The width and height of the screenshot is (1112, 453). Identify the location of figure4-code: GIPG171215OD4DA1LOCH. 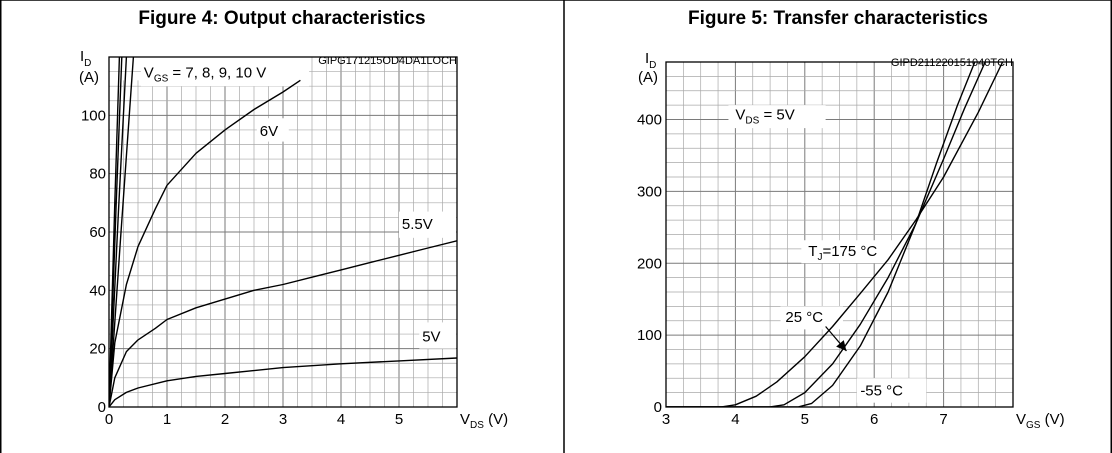
(387, 61).